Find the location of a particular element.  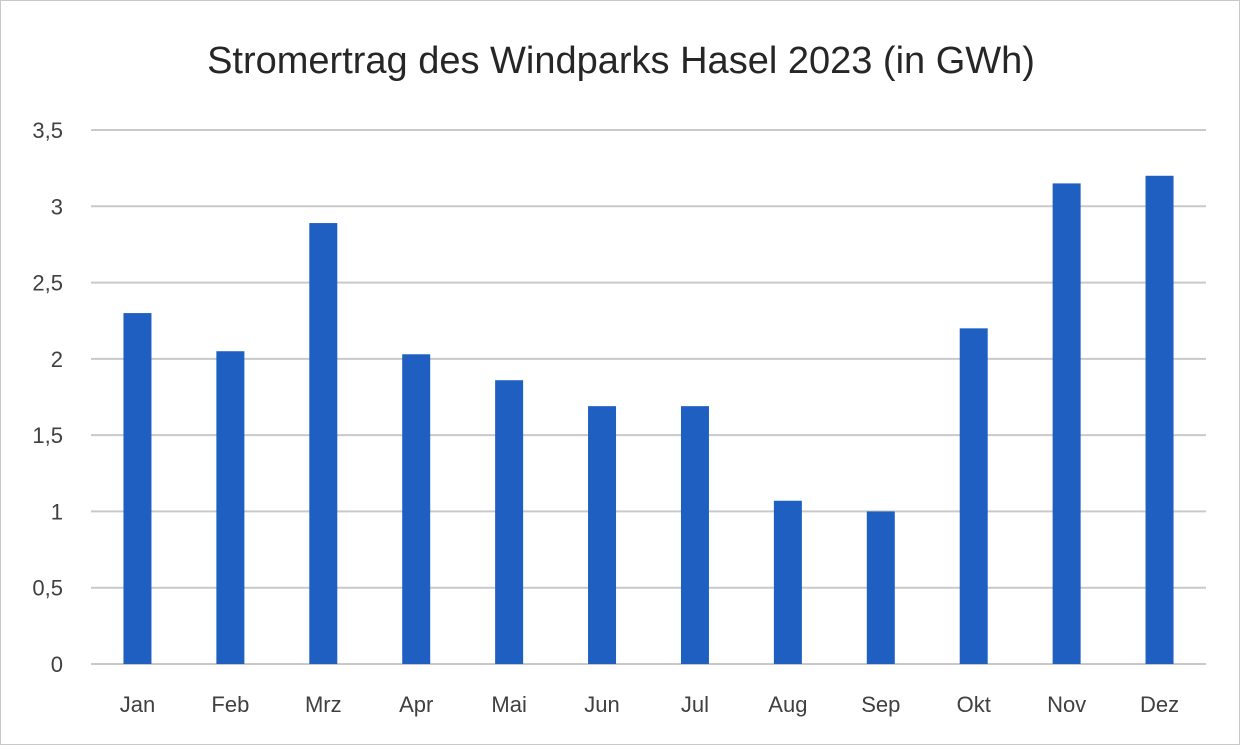

bar-mai is located at coordinates (509, 522).